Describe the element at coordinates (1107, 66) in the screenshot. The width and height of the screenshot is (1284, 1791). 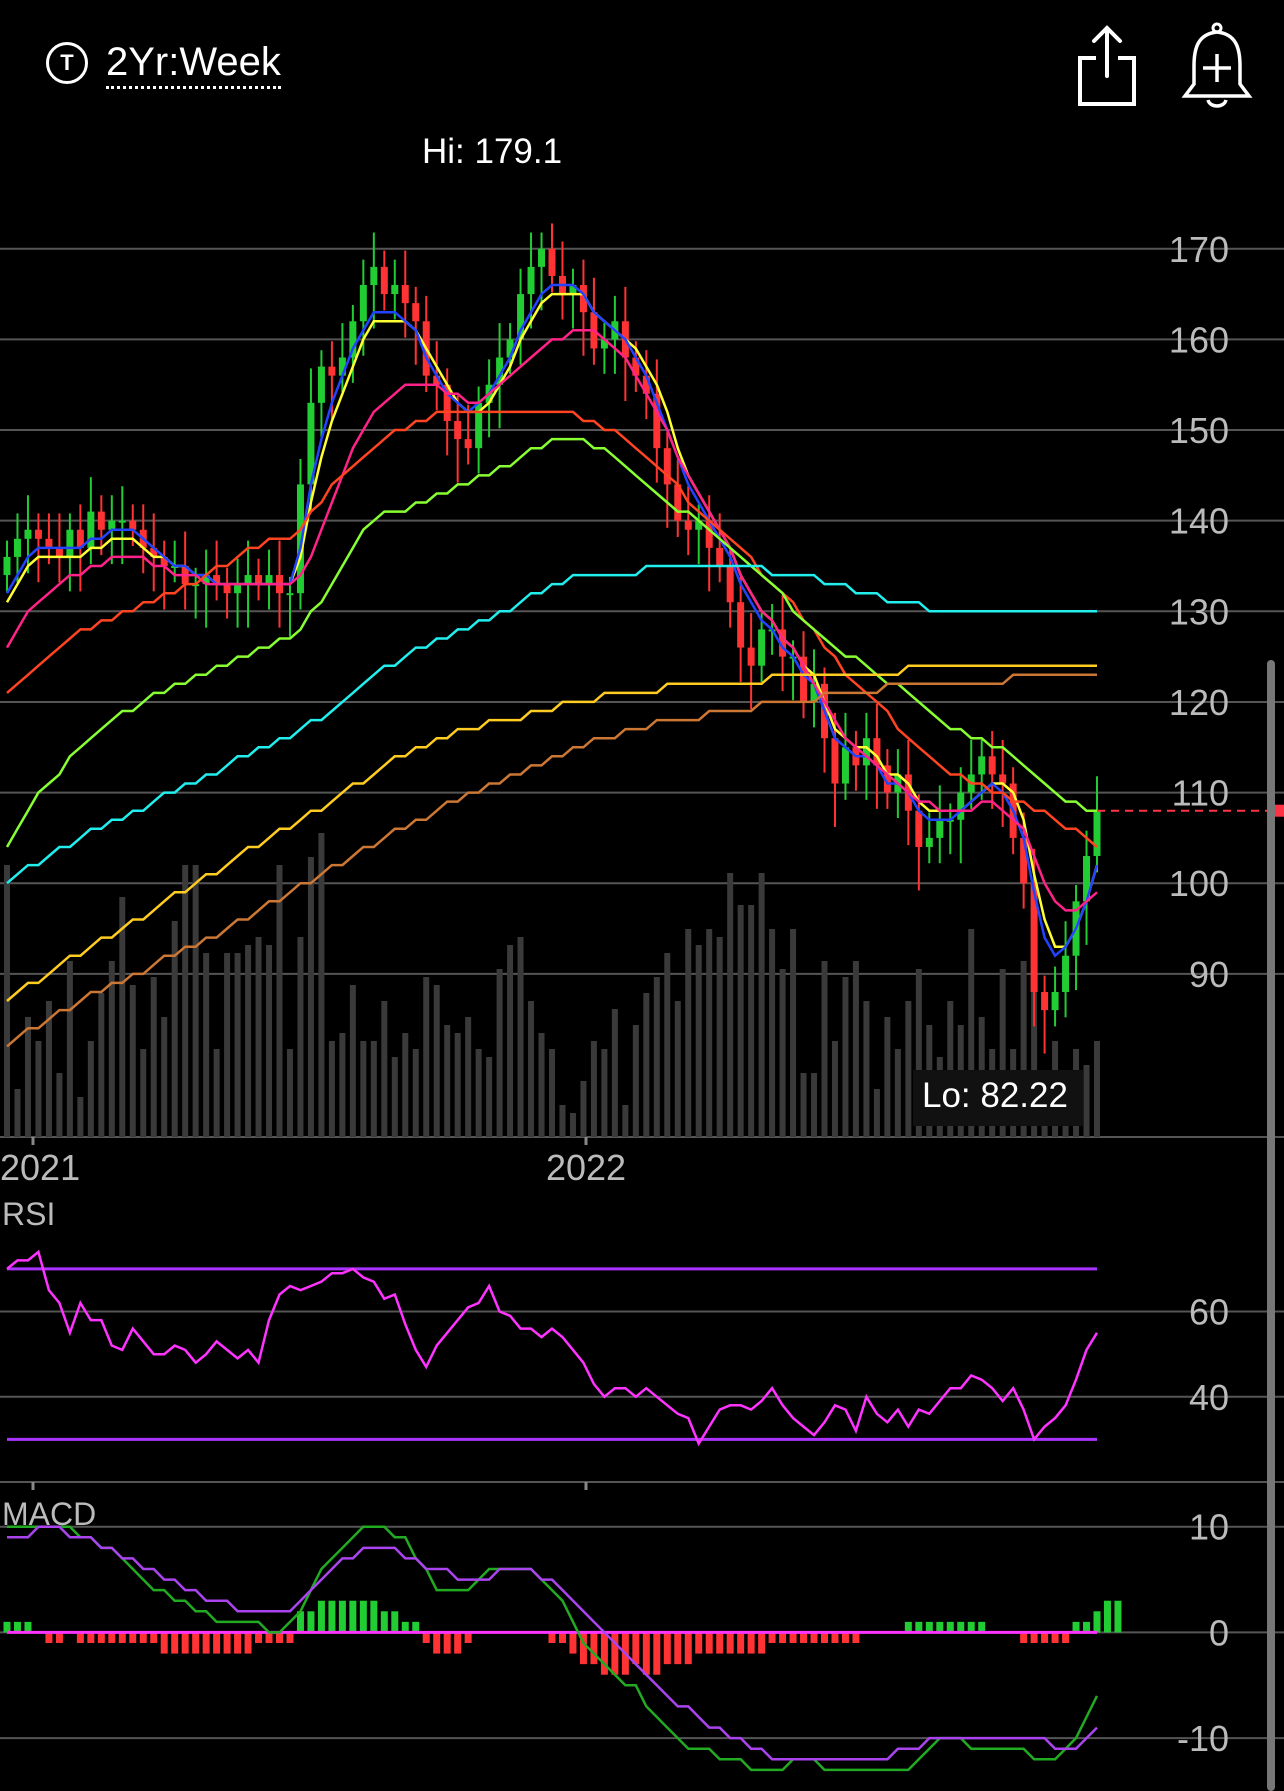
I see `share-button` at that location.